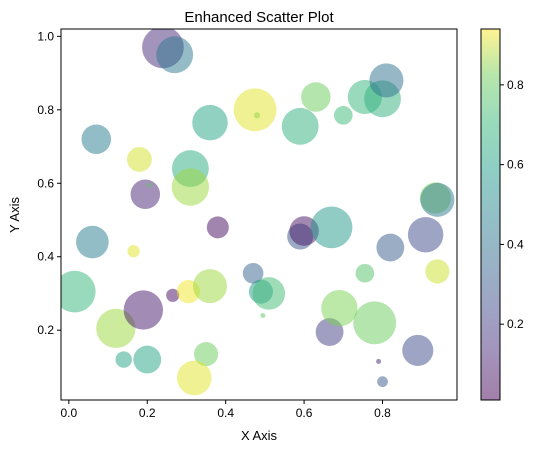 The image size is (537, 453). What do you see at coordinates (45, 330) in the screenshot?
I see `y-tick-label: 0.2` at bounding box center [45, 330].